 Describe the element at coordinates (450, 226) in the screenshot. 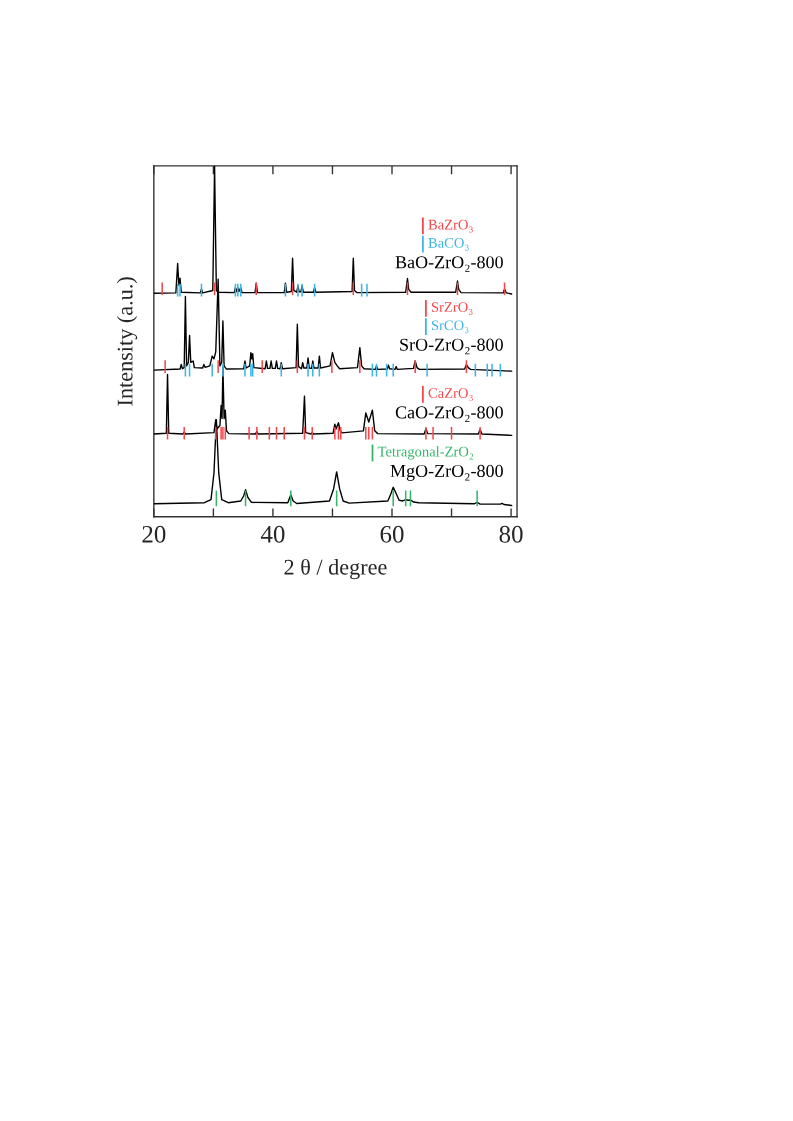

I see `legend-label: BaZrO₃` at that location.